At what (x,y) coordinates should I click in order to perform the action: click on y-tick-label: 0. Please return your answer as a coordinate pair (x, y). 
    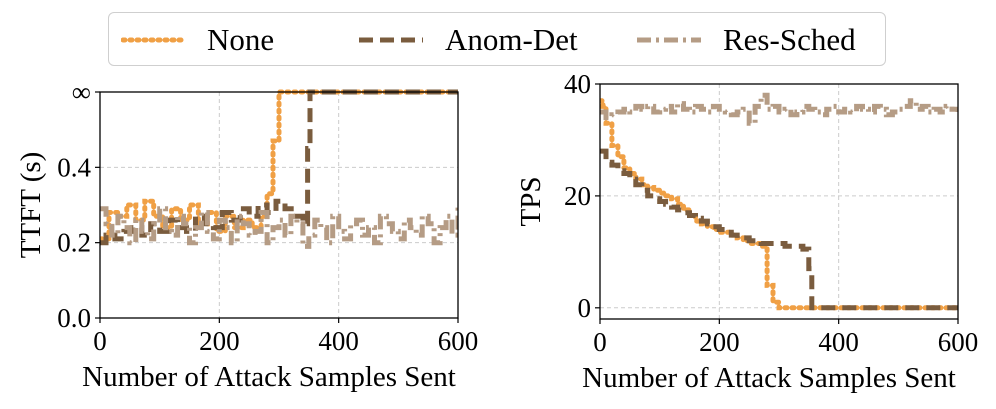
    Looking at the image, I should click on (585, 308).